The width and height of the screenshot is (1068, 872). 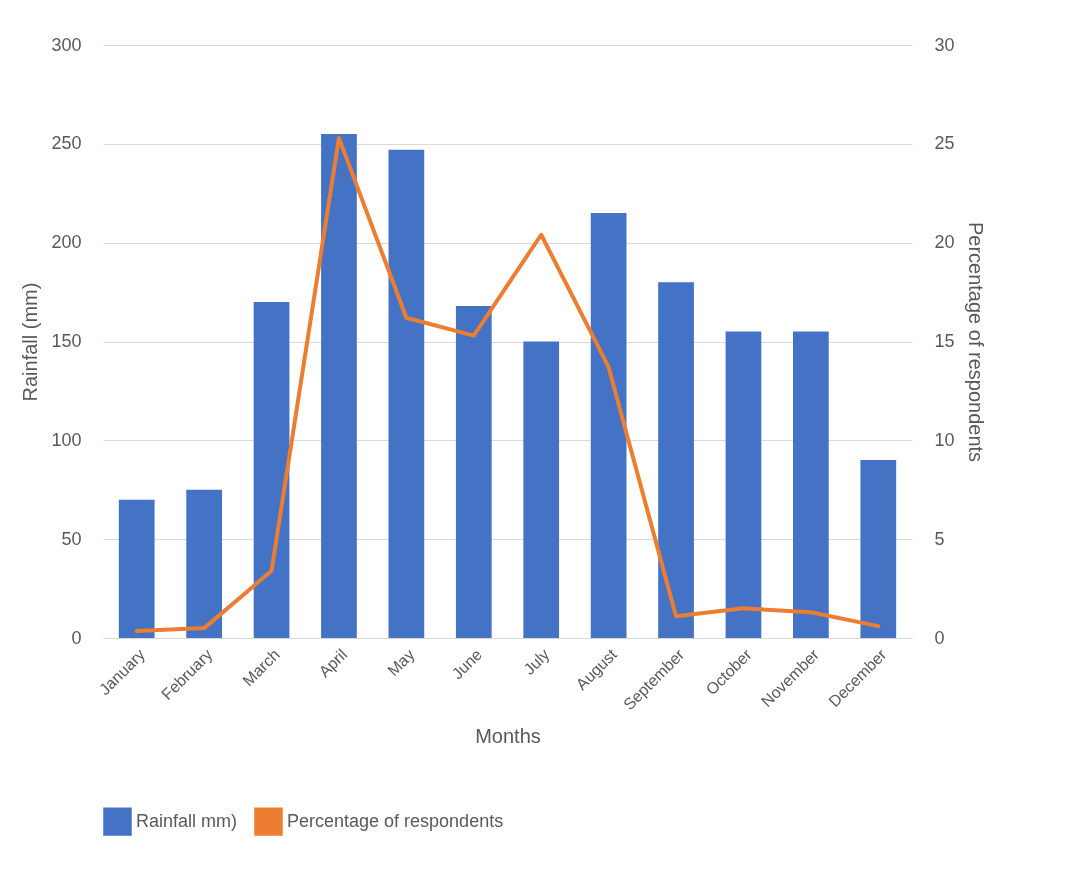 I want to click on y-tick-label: 50, so click(x=71, y=538).